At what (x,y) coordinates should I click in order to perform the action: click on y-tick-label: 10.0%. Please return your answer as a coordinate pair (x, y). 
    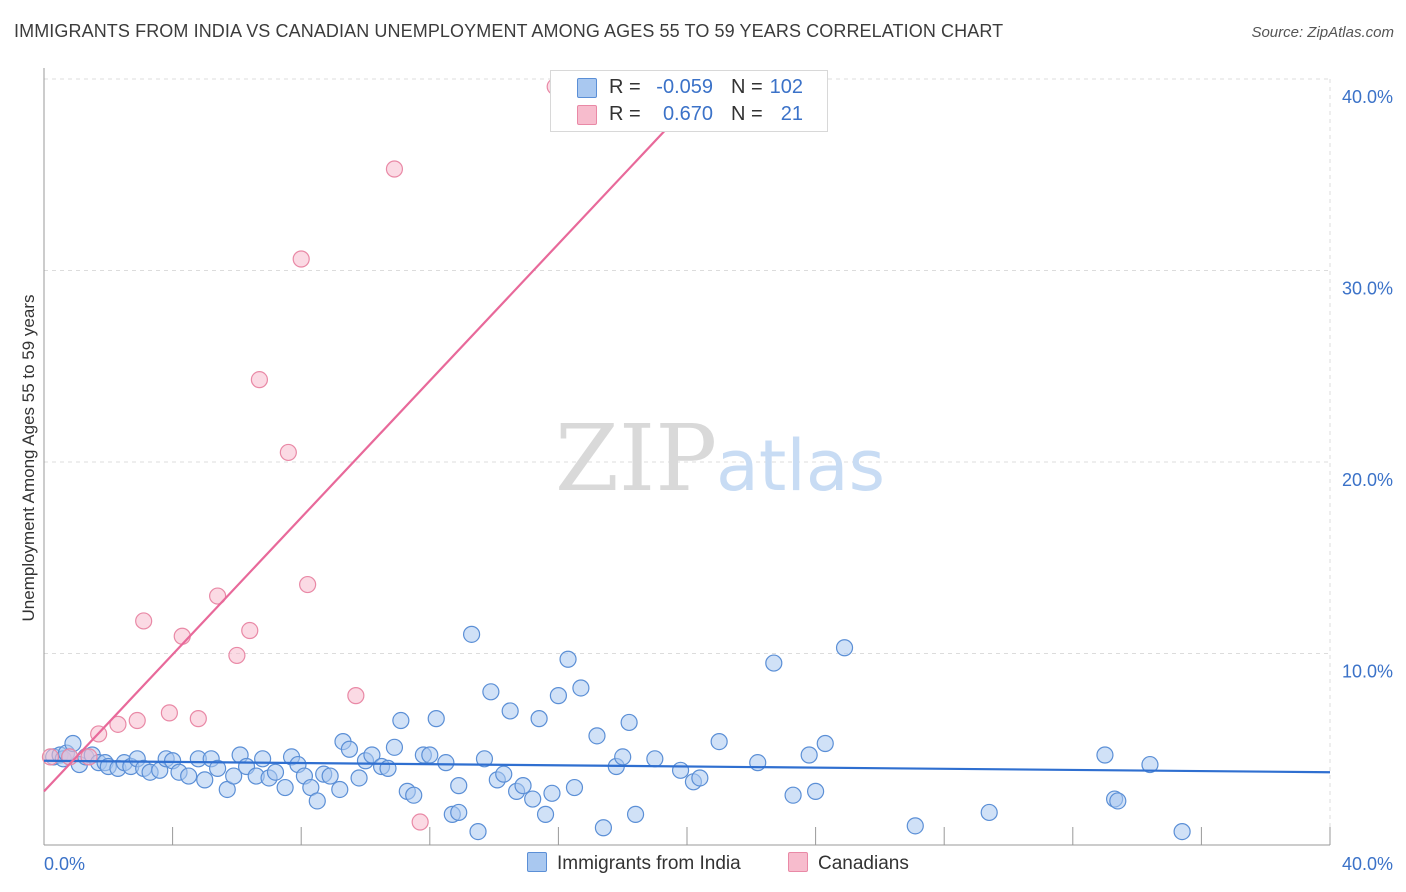
    Looking at the image, I should click on (1367, 672).